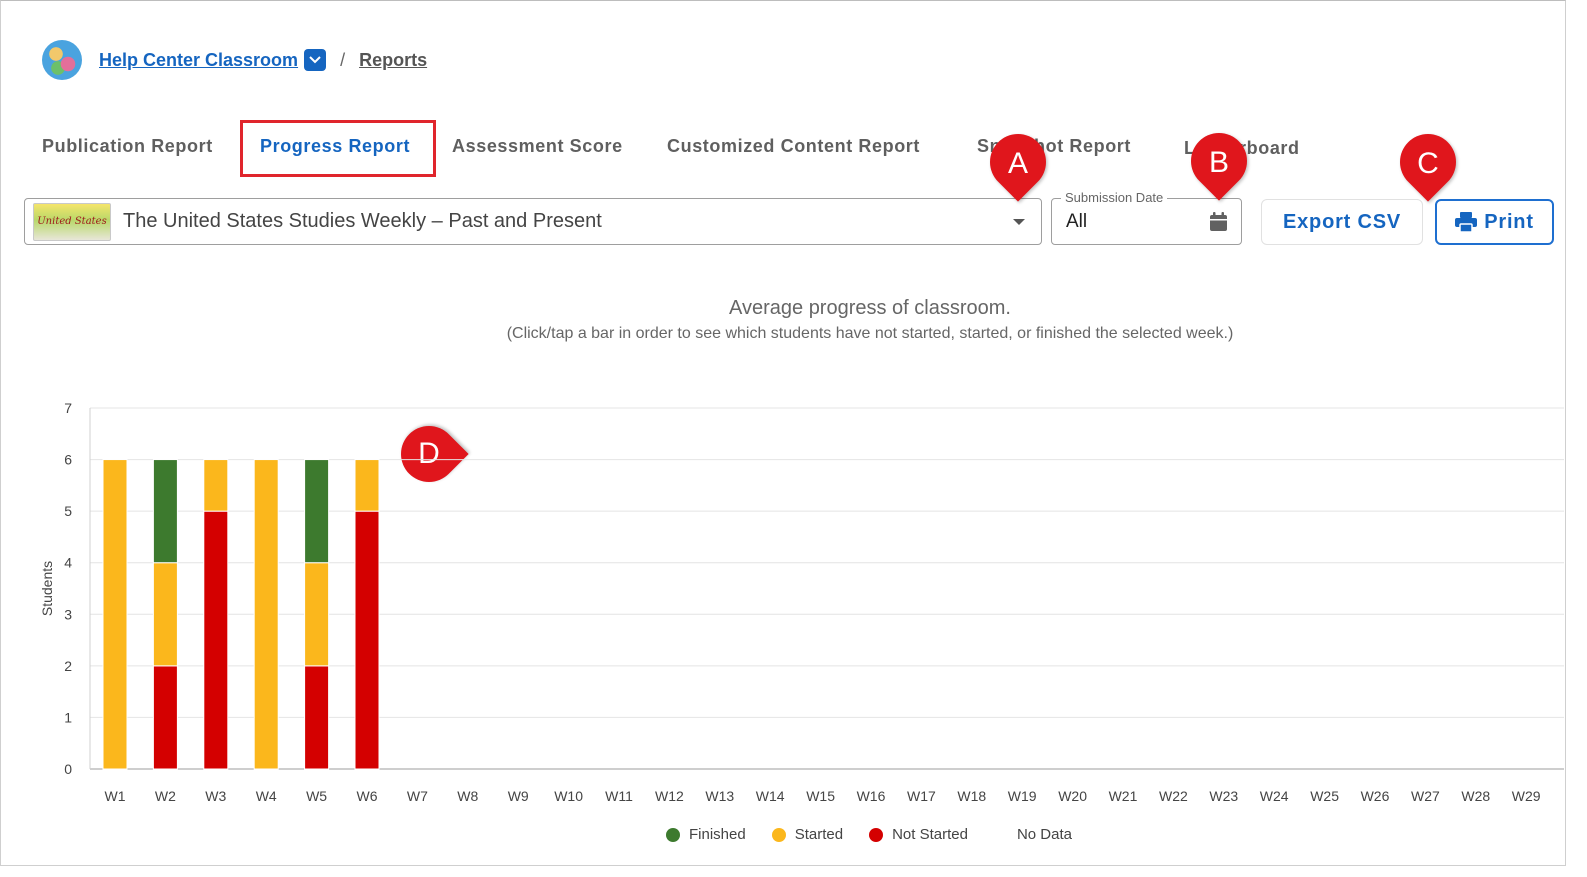 The image size is (1587, 877). I want to click on callout-b-letter: B, so click(1218, 162).